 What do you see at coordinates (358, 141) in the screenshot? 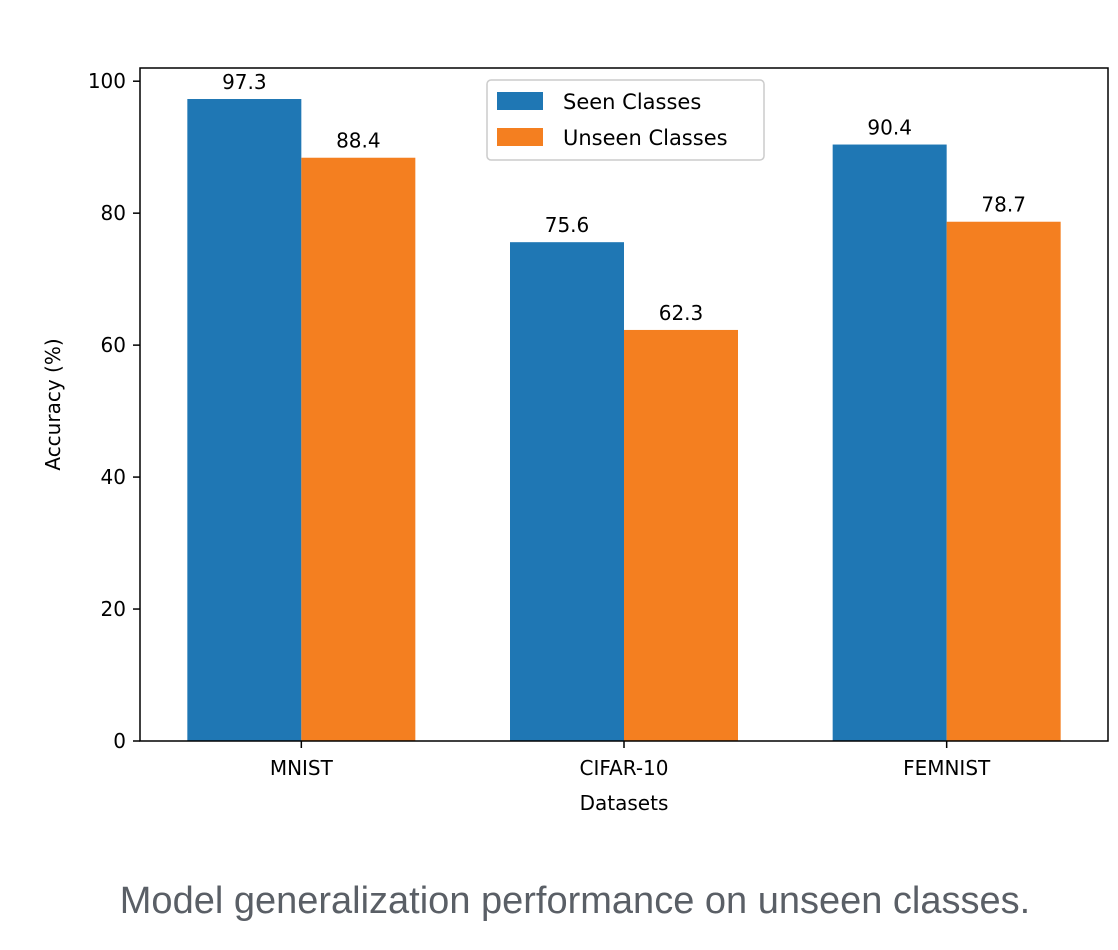
I see `bar-value-label: 88.4` at bounding box center [358, 141].